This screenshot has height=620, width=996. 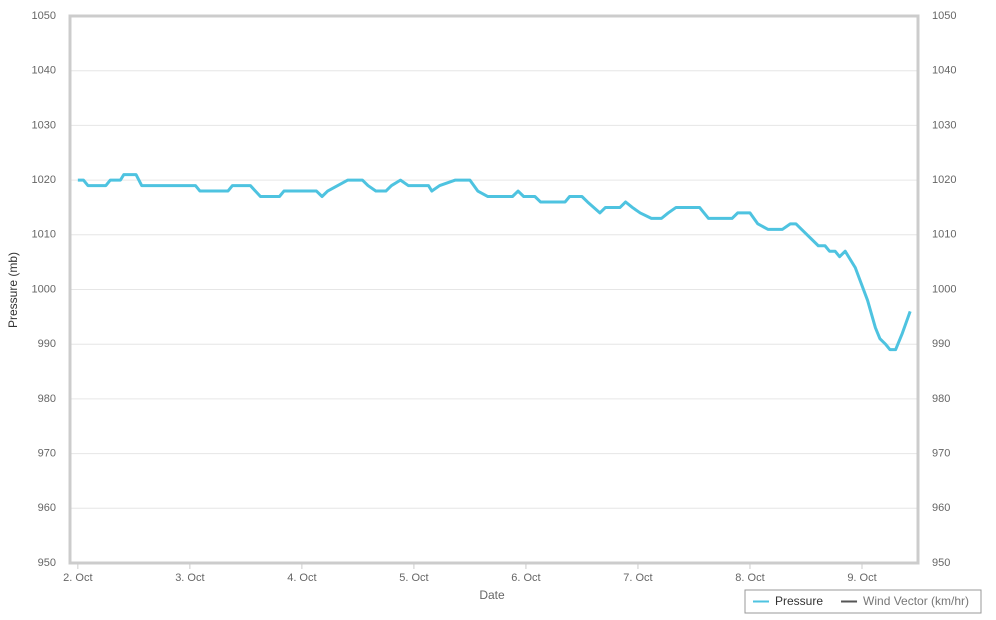 What do you see at coordinates (941, 454) in the screenshot?
I see `y2-tick-label: 970` at bounding box center [941, 454].